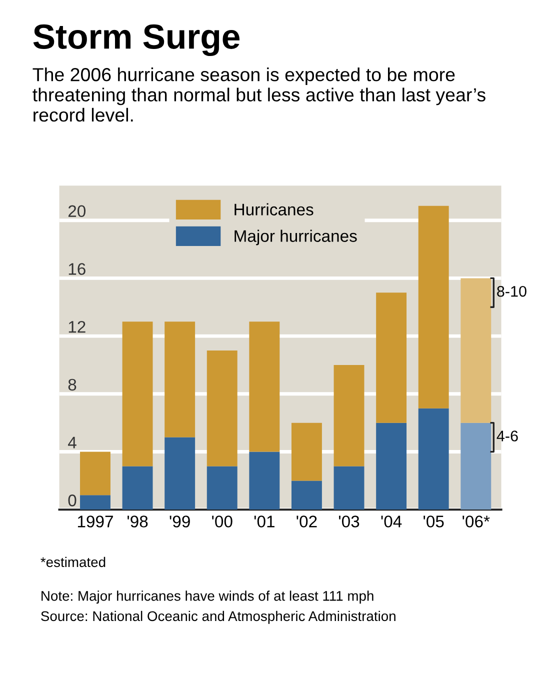 The width and height of the screenshot is (539, 675). I want to click on x-tick-label: '04, so click(391, 522).